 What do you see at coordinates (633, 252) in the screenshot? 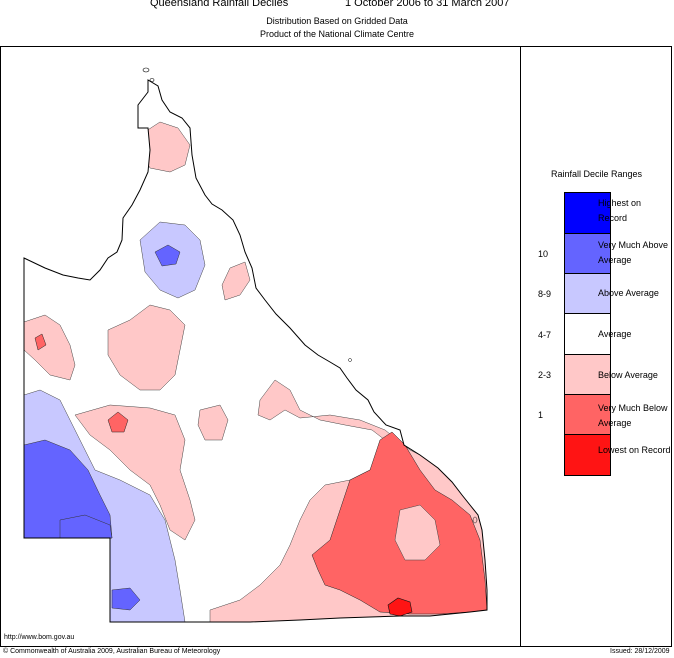
I see `legend-label-very-much-above: Very Much Above Average` at bounding box center [633, 252].